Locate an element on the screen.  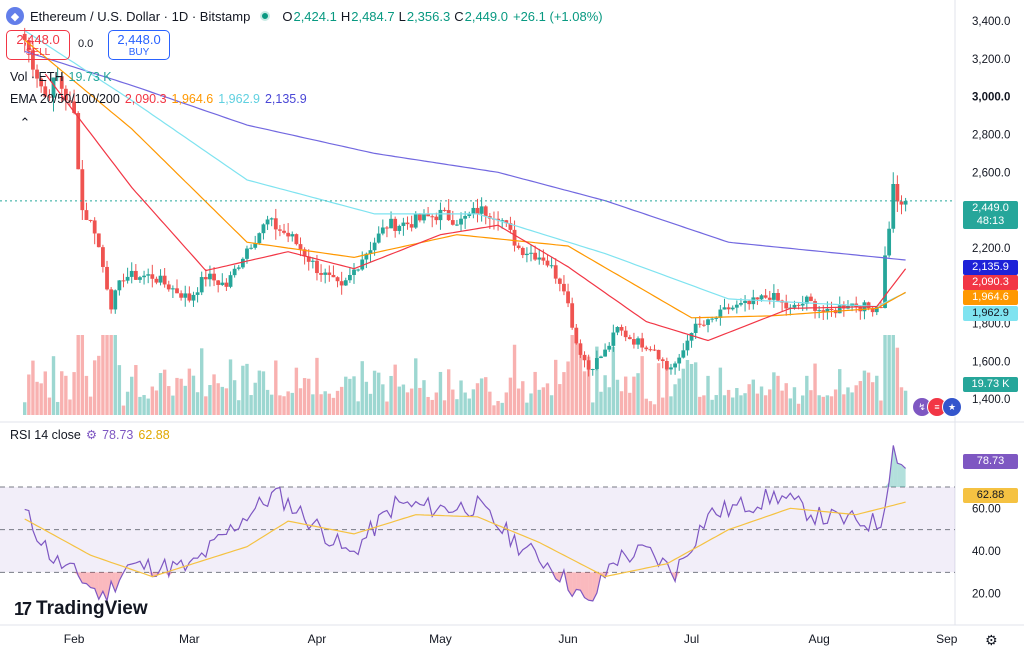
sell-button: 2,448.0 SELL is located at coordinates (38, 45).